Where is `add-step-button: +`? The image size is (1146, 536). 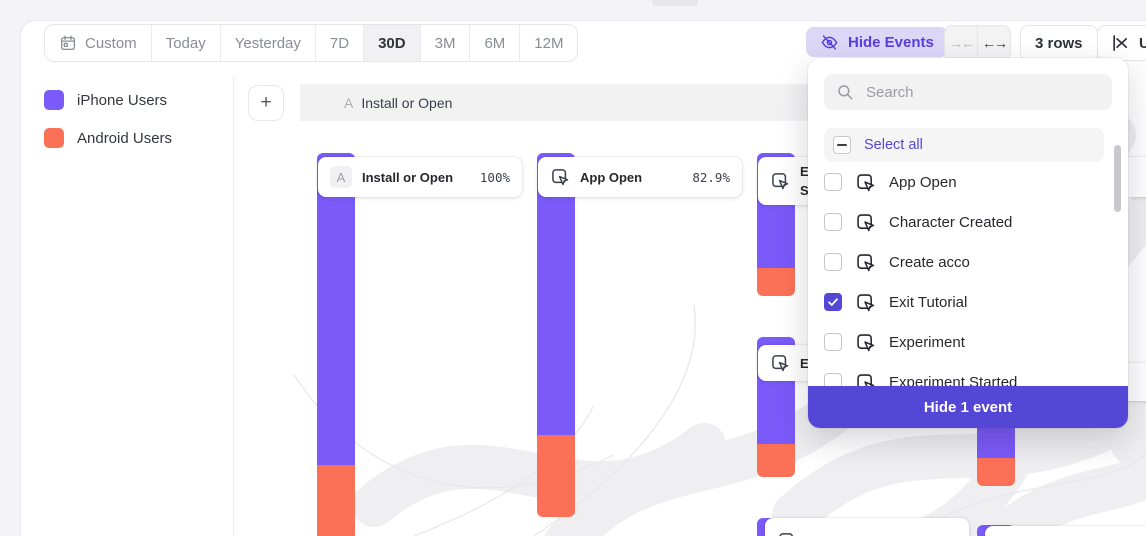 add-step-button: + is located at coordinates (266, 103).